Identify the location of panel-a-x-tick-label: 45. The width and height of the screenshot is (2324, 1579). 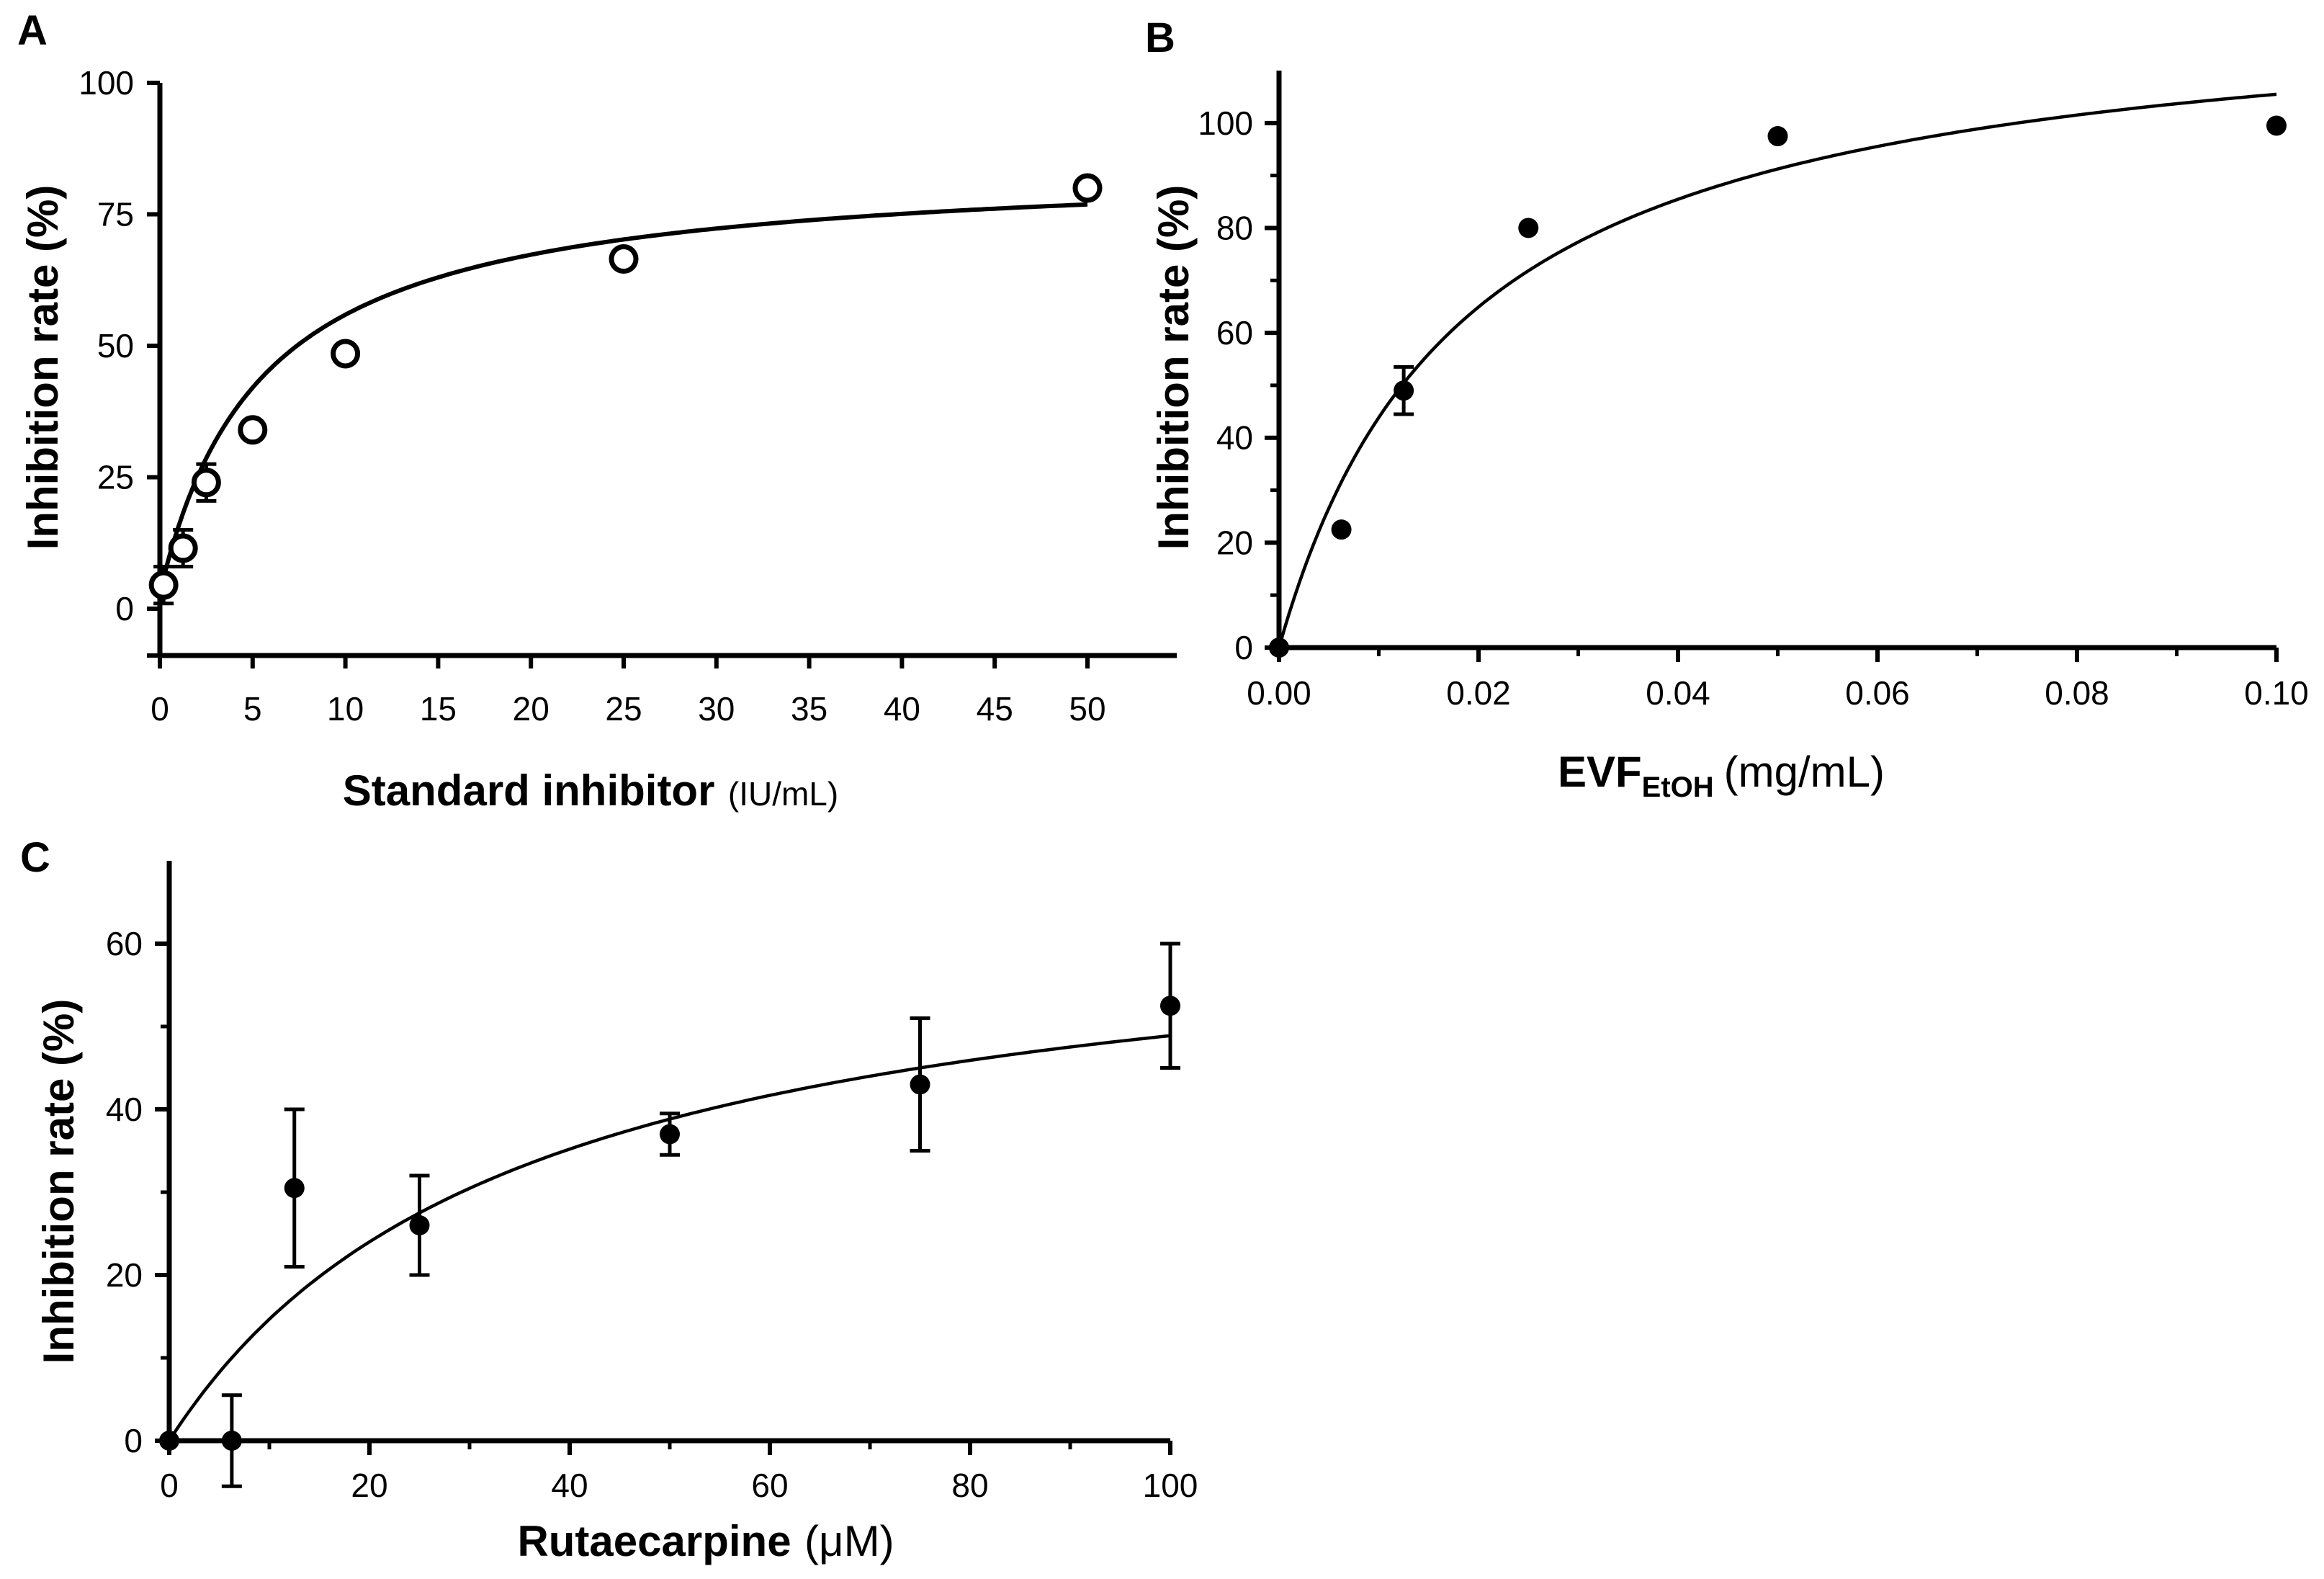
(995, 709).